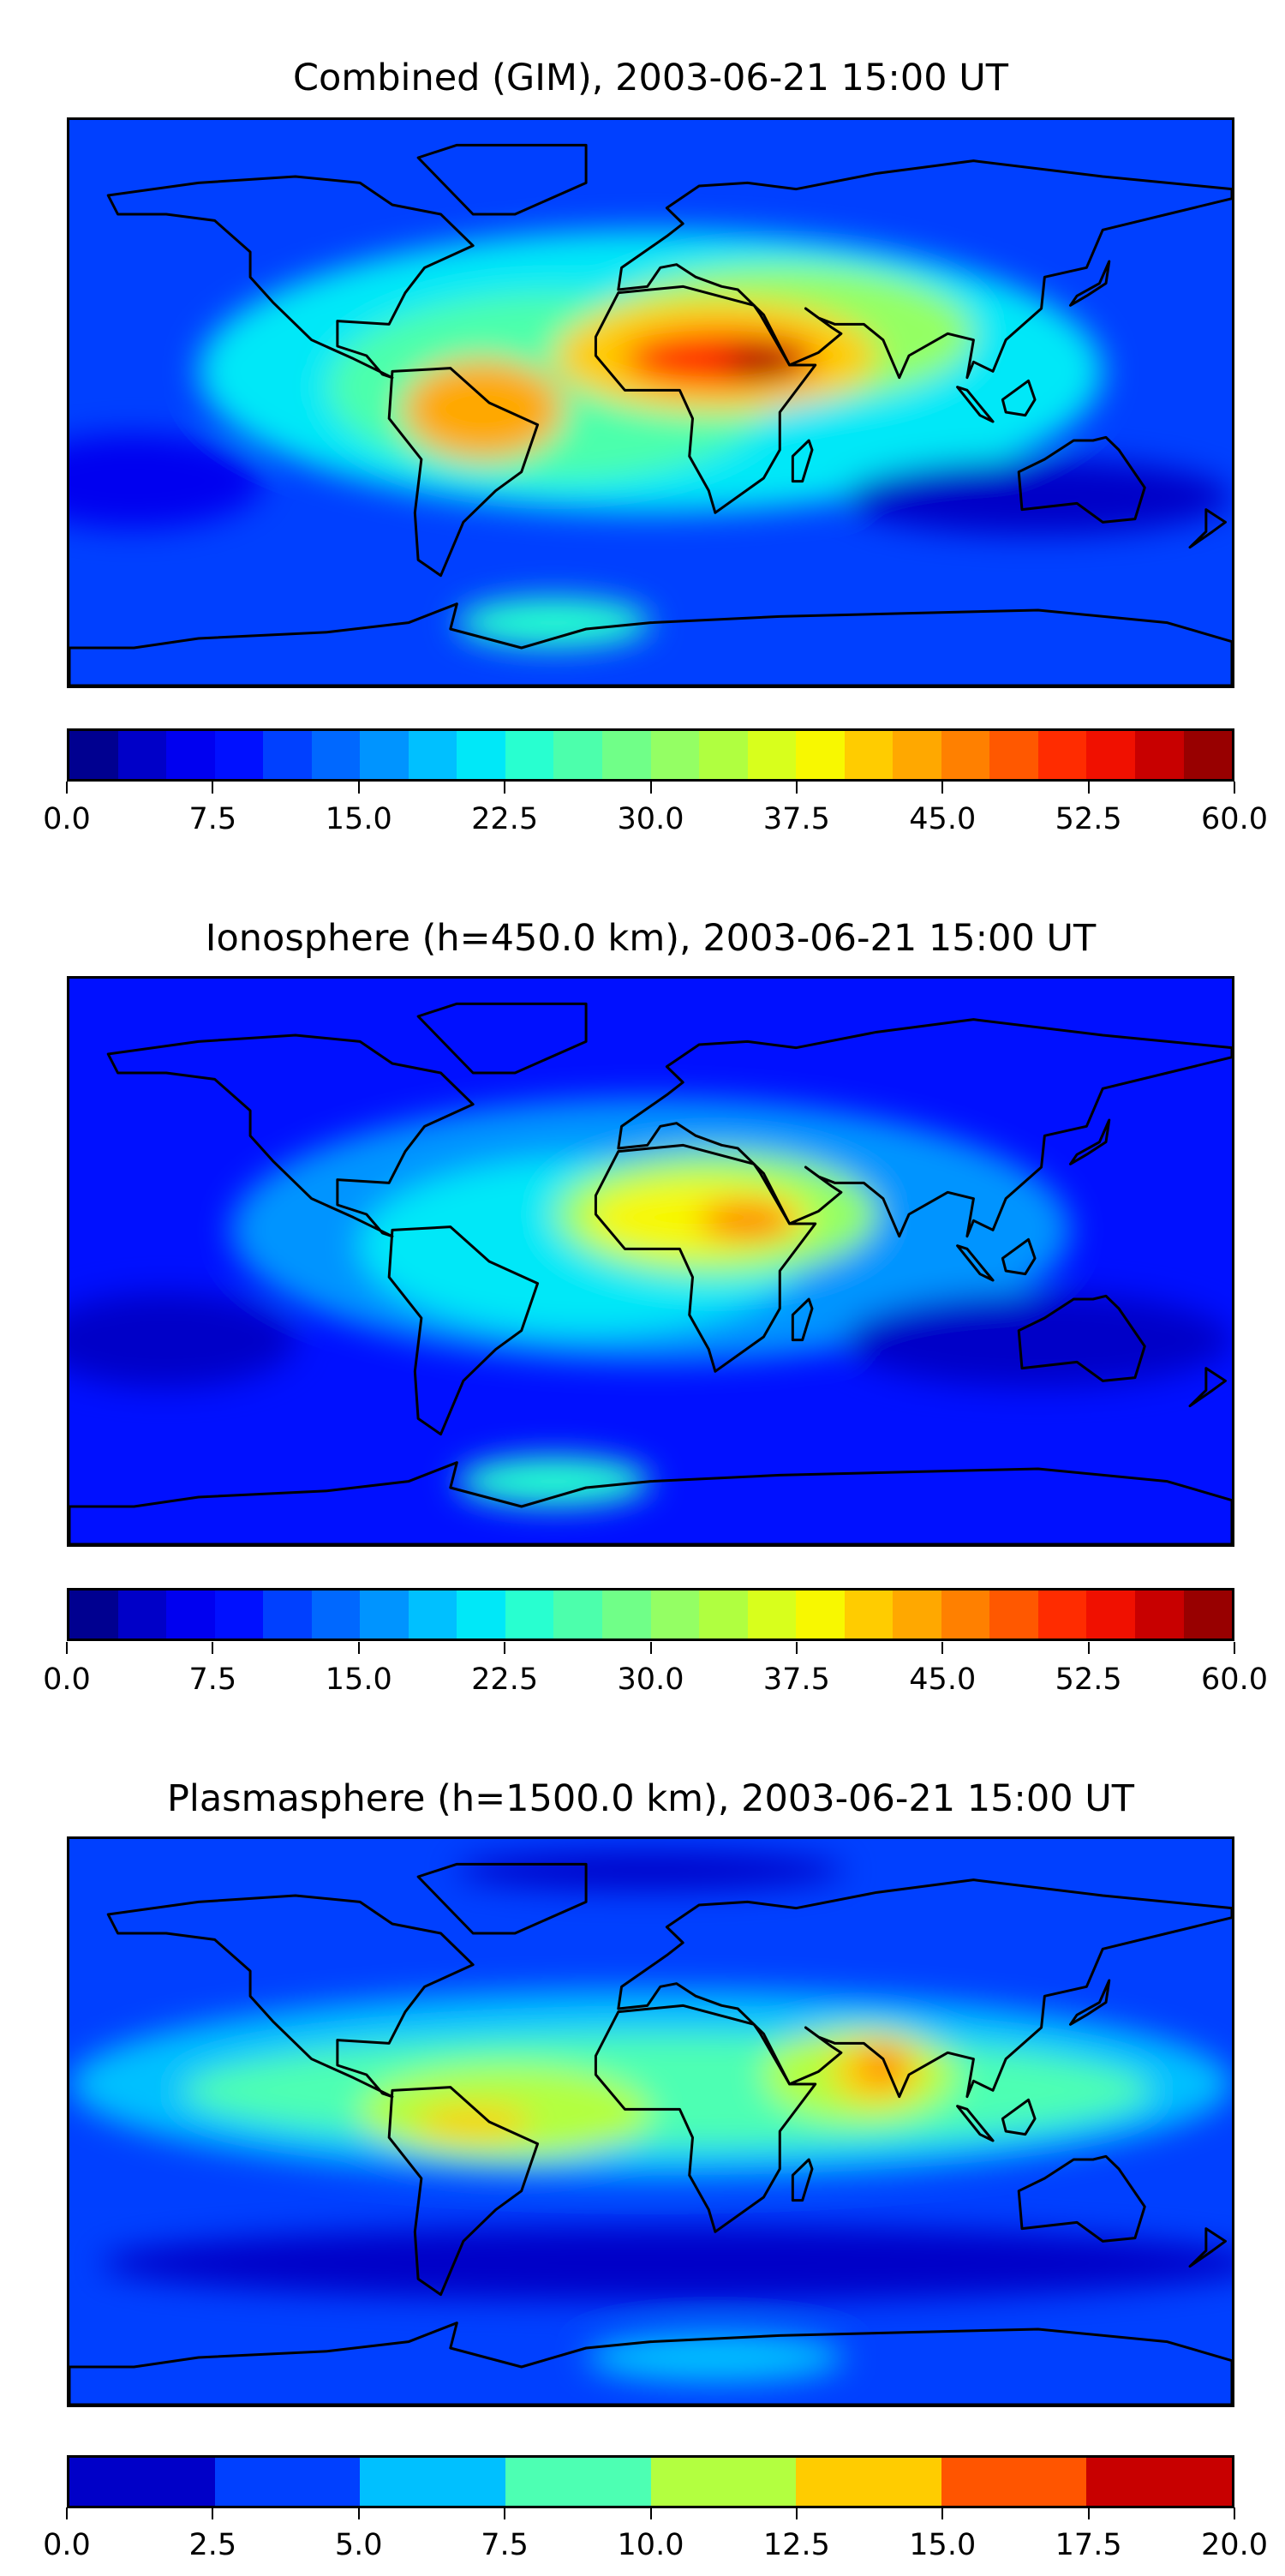  What do you see at coordinates (505, 819) in the screenshot?
I see `colorbar-tick-label: 22.5` at bounding box center [505, 819].